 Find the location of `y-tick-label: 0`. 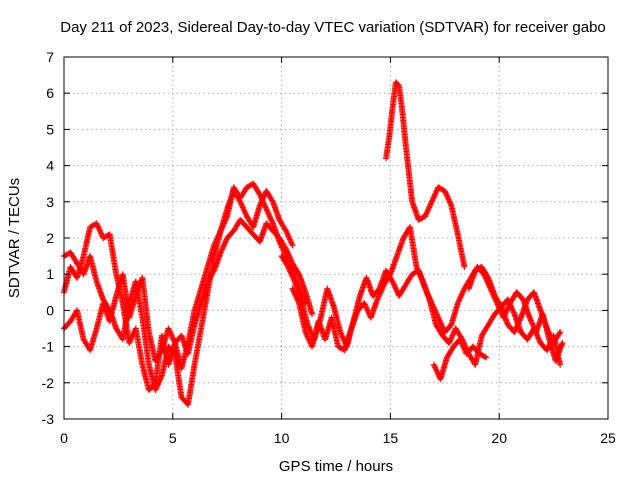

y-tick-label: 0 is located at coordinates (50, 310).